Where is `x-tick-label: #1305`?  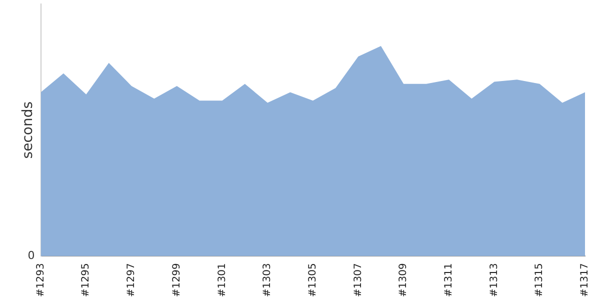
x-tick-label: #1305 is located at coordinates (312, 280).